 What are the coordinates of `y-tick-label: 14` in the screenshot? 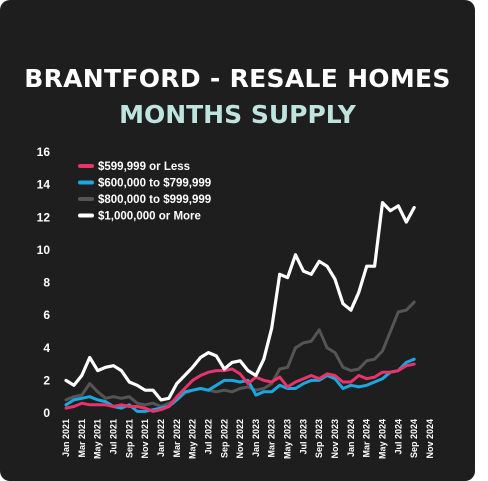 It's located at (44, 185).